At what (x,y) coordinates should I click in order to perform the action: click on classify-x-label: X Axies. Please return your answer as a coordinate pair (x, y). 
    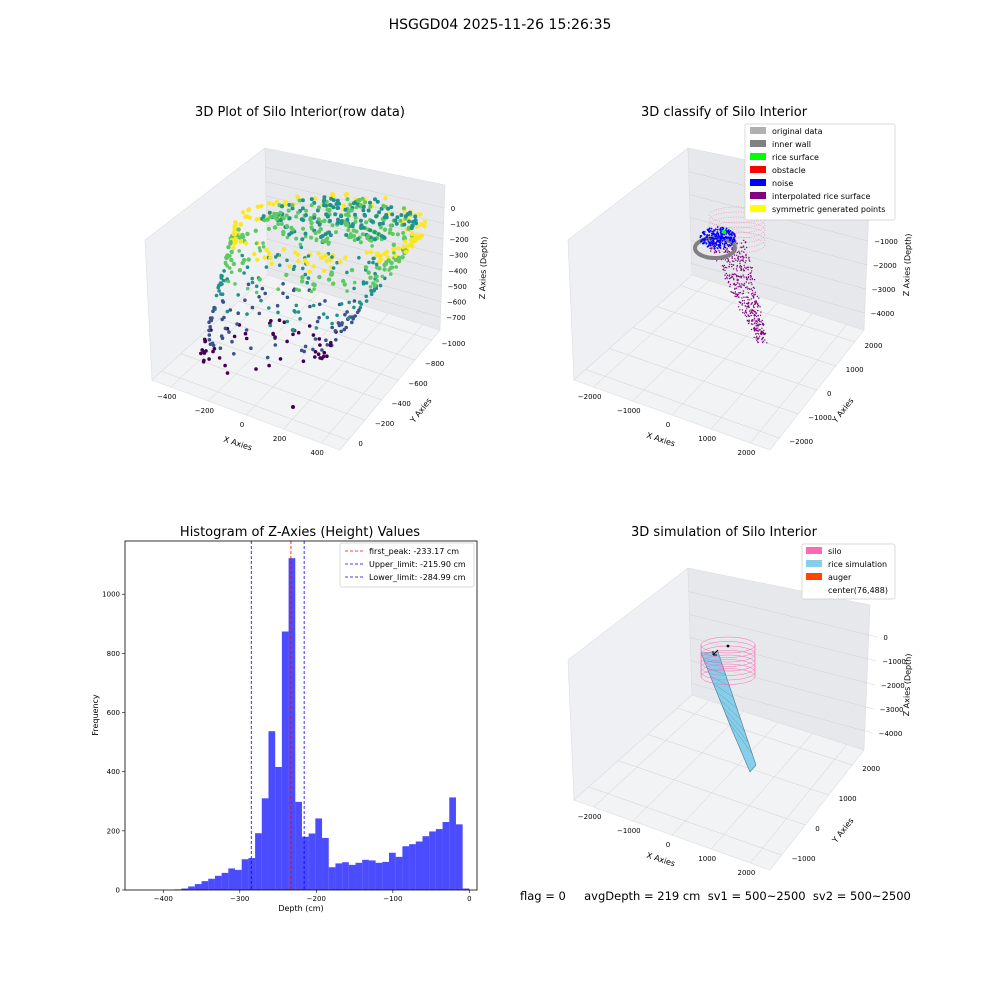
    Looking at the image, I should click on (660, 440).